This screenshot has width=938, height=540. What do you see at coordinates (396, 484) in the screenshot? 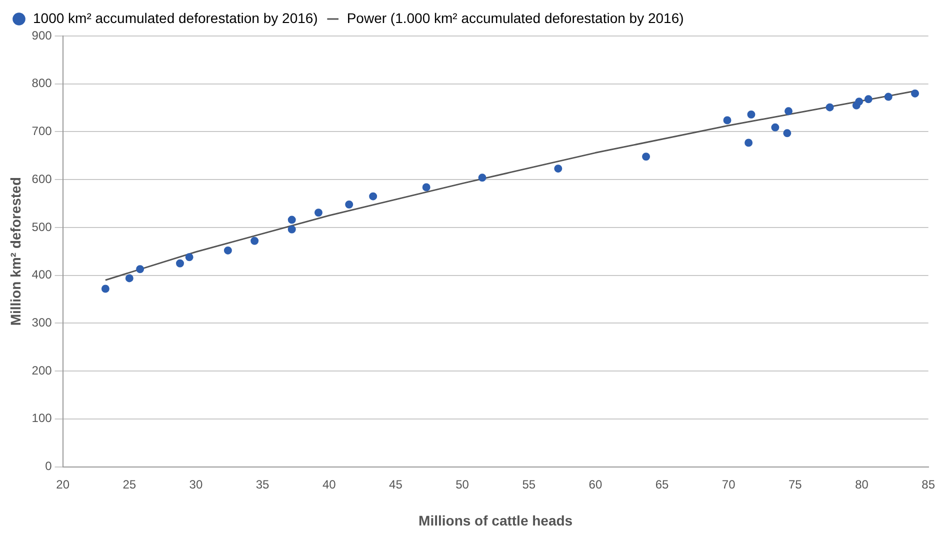
I see `x-tick-label: 45` at bounding box center [396, 484].